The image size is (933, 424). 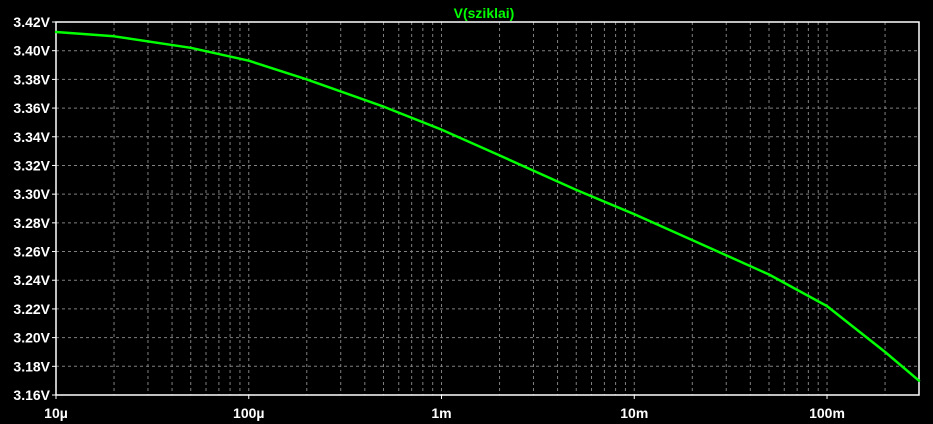 I want to click on y-tick-label: 3.38V, so click(x=31, y=79).